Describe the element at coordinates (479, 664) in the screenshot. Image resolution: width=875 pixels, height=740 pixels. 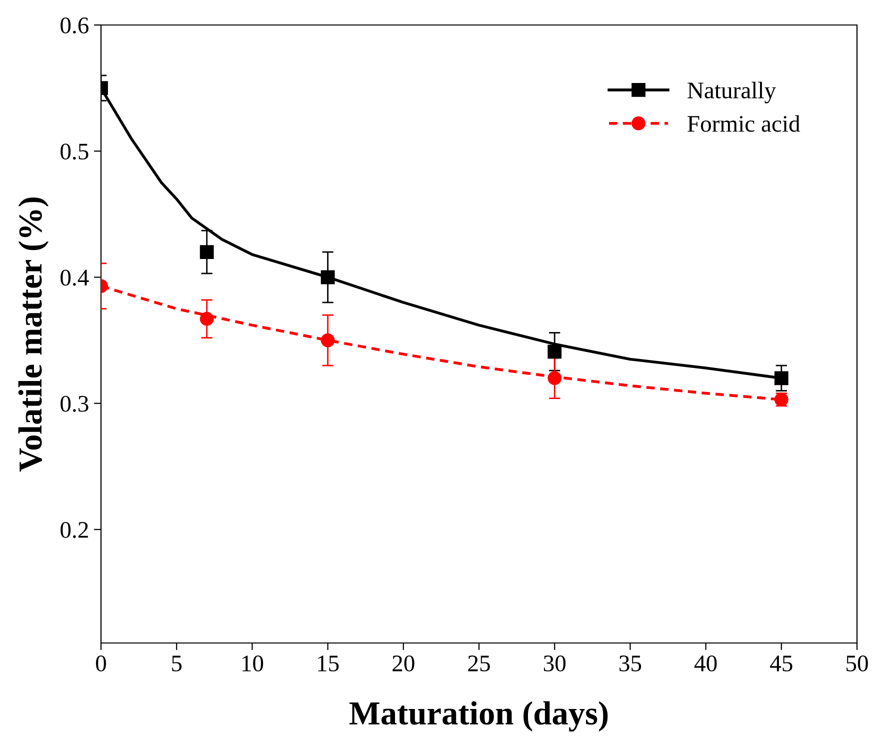
I see `x-tick-label: 25` at that location.